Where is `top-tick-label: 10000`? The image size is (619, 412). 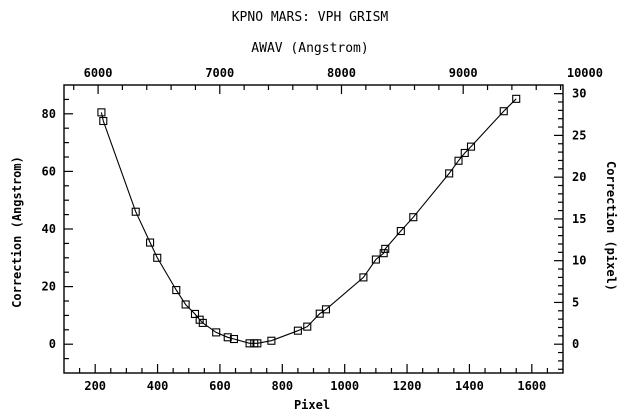 top-tick-label: 10000 is located at coordinates (585, 73).